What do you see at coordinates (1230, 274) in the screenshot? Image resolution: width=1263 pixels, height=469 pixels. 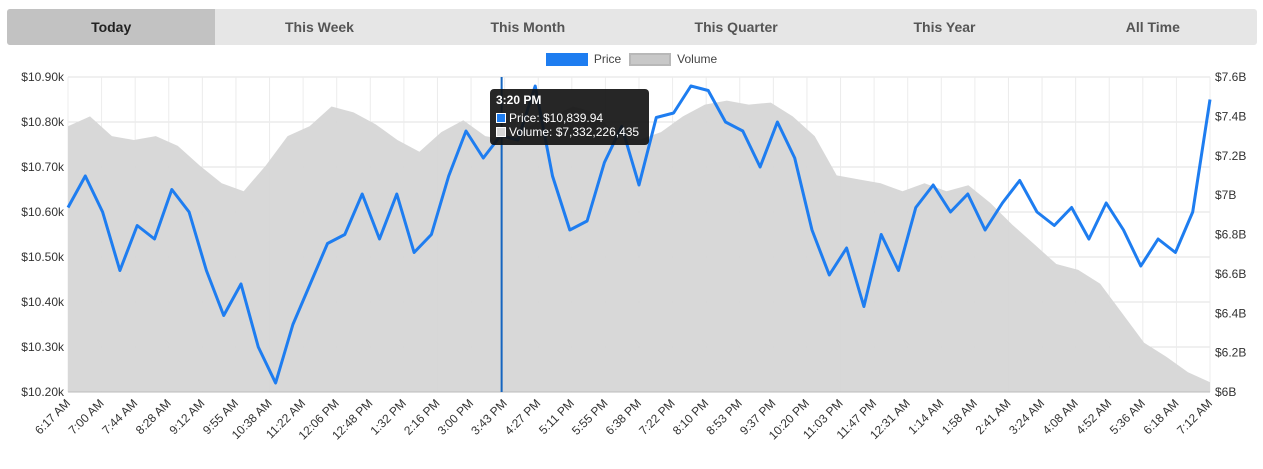 I see `y-right-tick-label: $6.6B` at bounding box center [1230, 274].